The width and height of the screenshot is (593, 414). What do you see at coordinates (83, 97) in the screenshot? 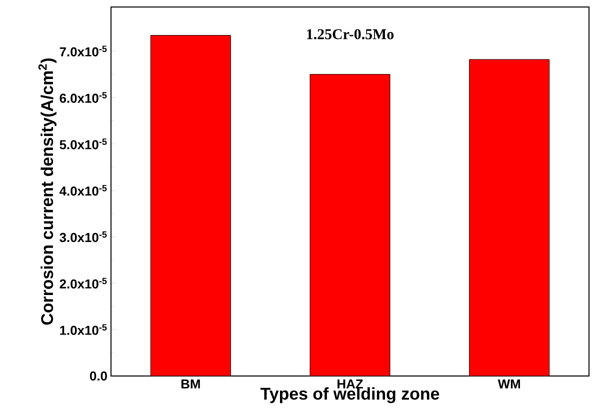
I see `y-tick-label: 6.0x10$^{-5}$` at bounding box center [83, 97].